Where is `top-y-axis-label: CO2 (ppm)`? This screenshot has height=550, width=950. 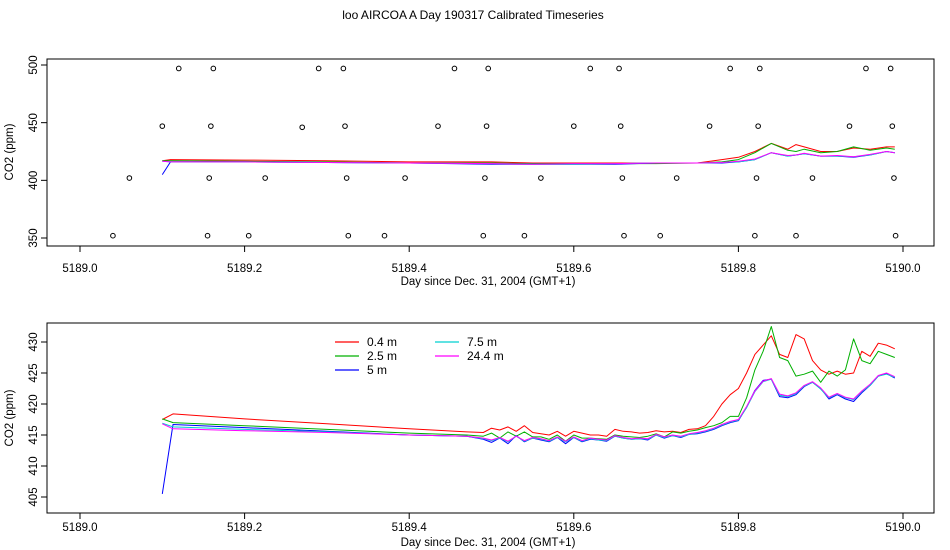
top-y-axis-label: CO2 (ppm) is located at coordinates (10, 151).